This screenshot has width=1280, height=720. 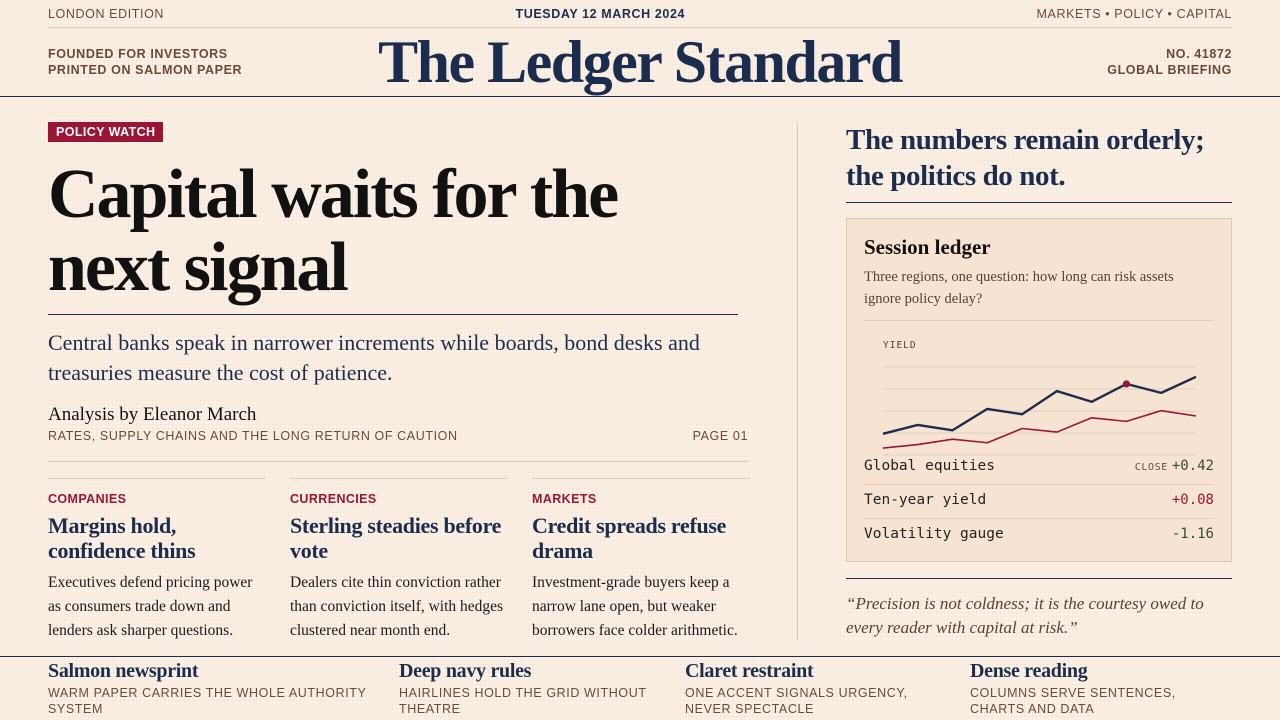 What do you see at coordinates (600, 13) in the screenshot?
I see `date-label: TUESDAY 12 MARCH 2024` at bounding box center [600, 13].